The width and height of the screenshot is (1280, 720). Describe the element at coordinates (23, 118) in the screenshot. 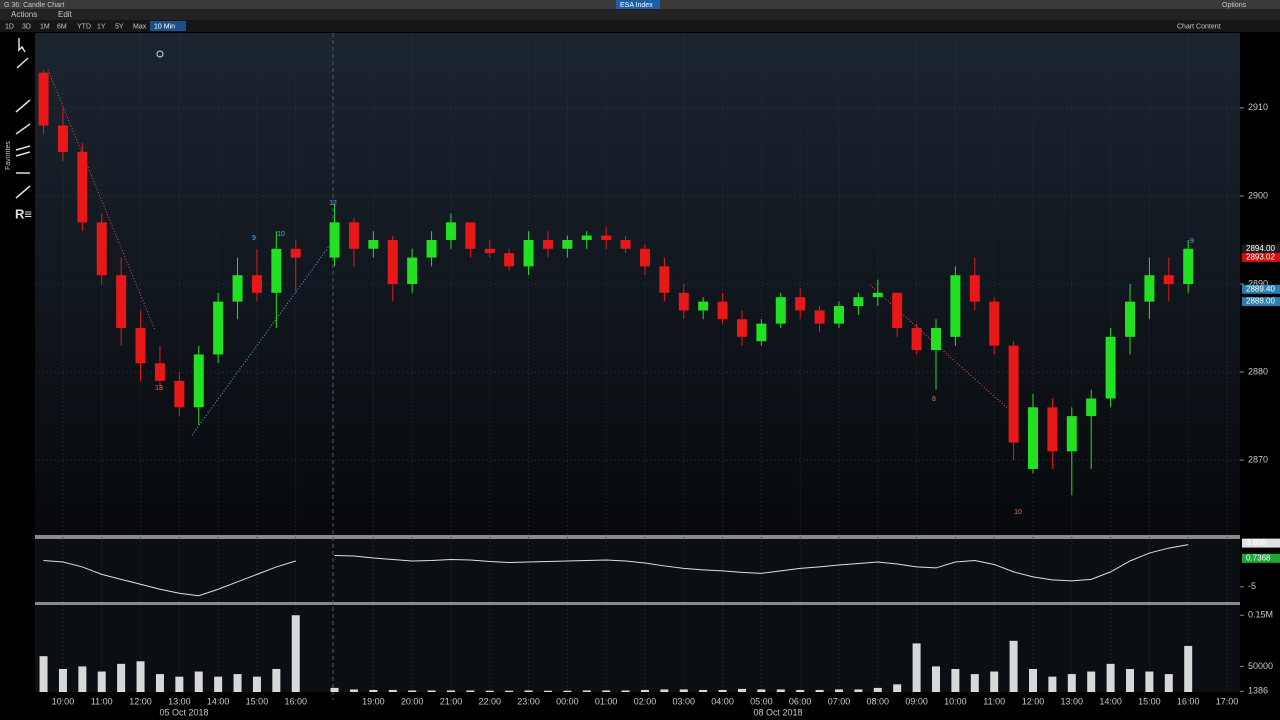

I see `tool-icons` at that location.